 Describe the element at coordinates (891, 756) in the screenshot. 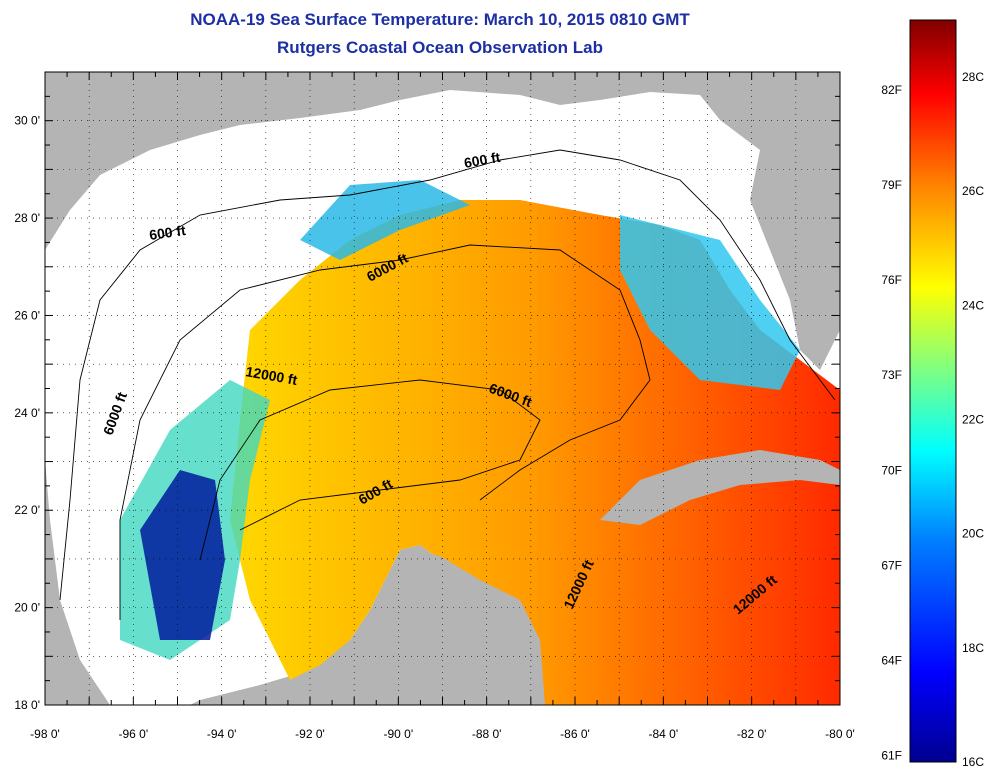

I see `colorbar-f-label: 61F` at that location.